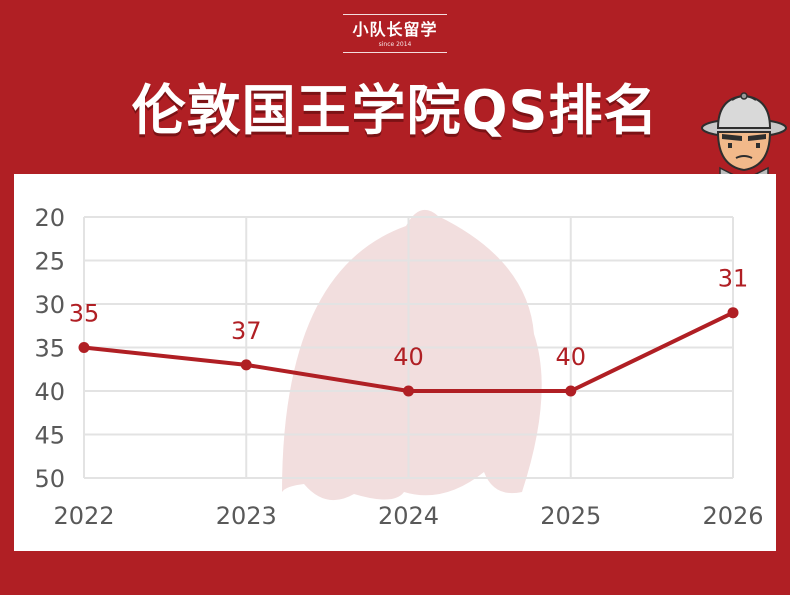 This screenshot has width=790, height=595. Describe the element at coordinates (246, 516) in the screenshot. I see `x-tick-label: 2023` at that location.